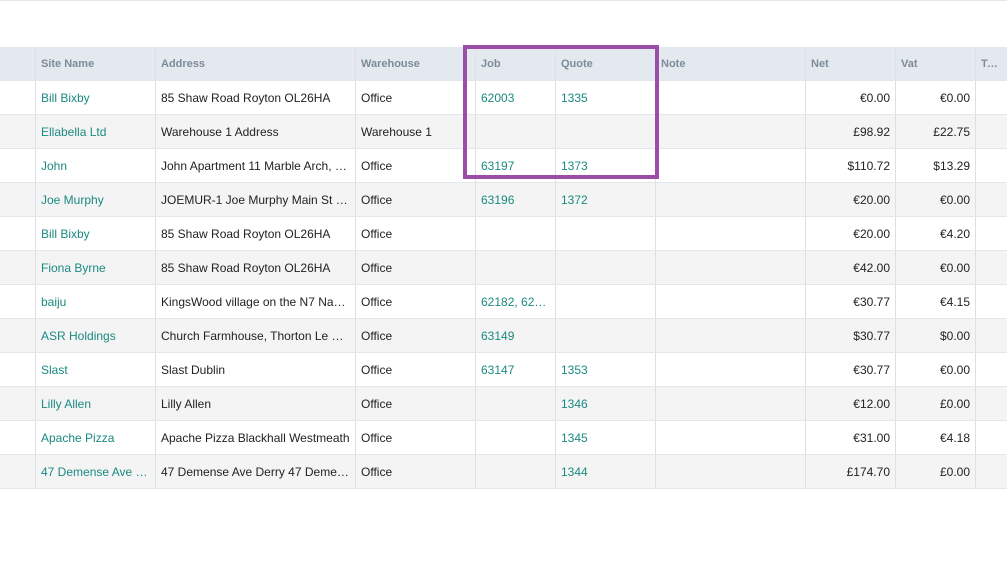 The image size is (1007, 568). Describe the element at coordinates (731, 63) in the screenshot. I see `column-header-note: Note` at that location.